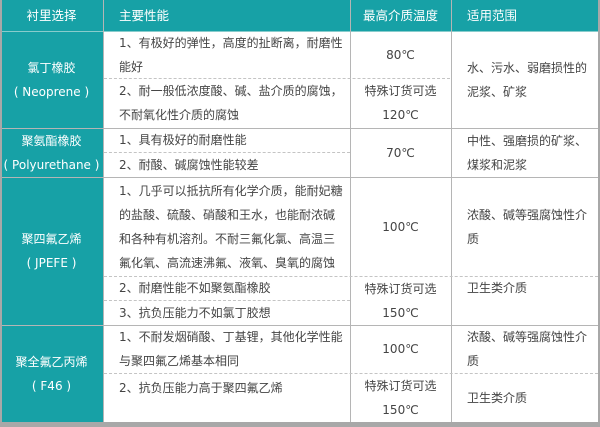  Describe the element at coordinates (599, 213) in the screenshot. I see `table-right-border` at that location.